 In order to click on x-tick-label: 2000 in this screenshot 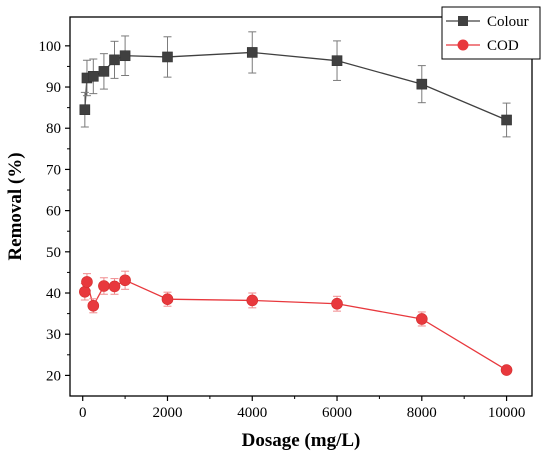, I will do `click(167, 413)`.